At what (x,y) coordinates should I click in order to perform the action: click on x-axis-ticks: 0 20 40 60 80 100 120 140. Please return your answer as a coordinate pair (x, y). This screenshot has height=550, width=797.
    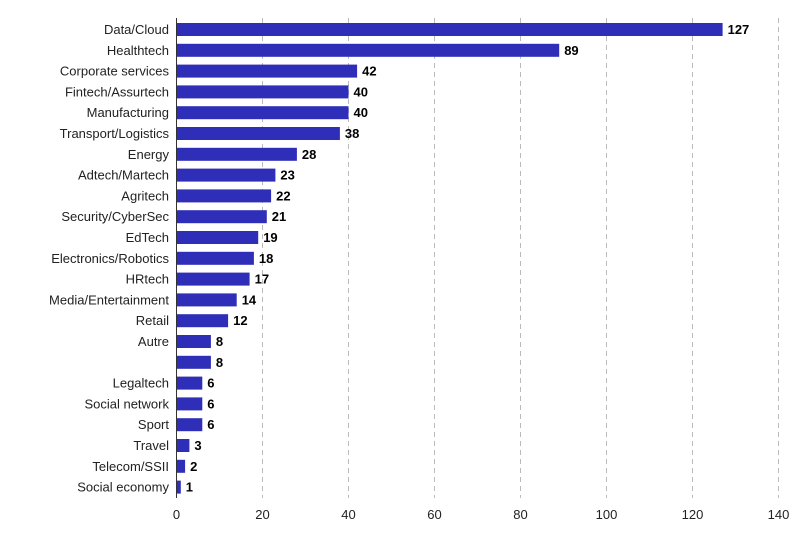
    Looking at the image, I should click on (481, 514).